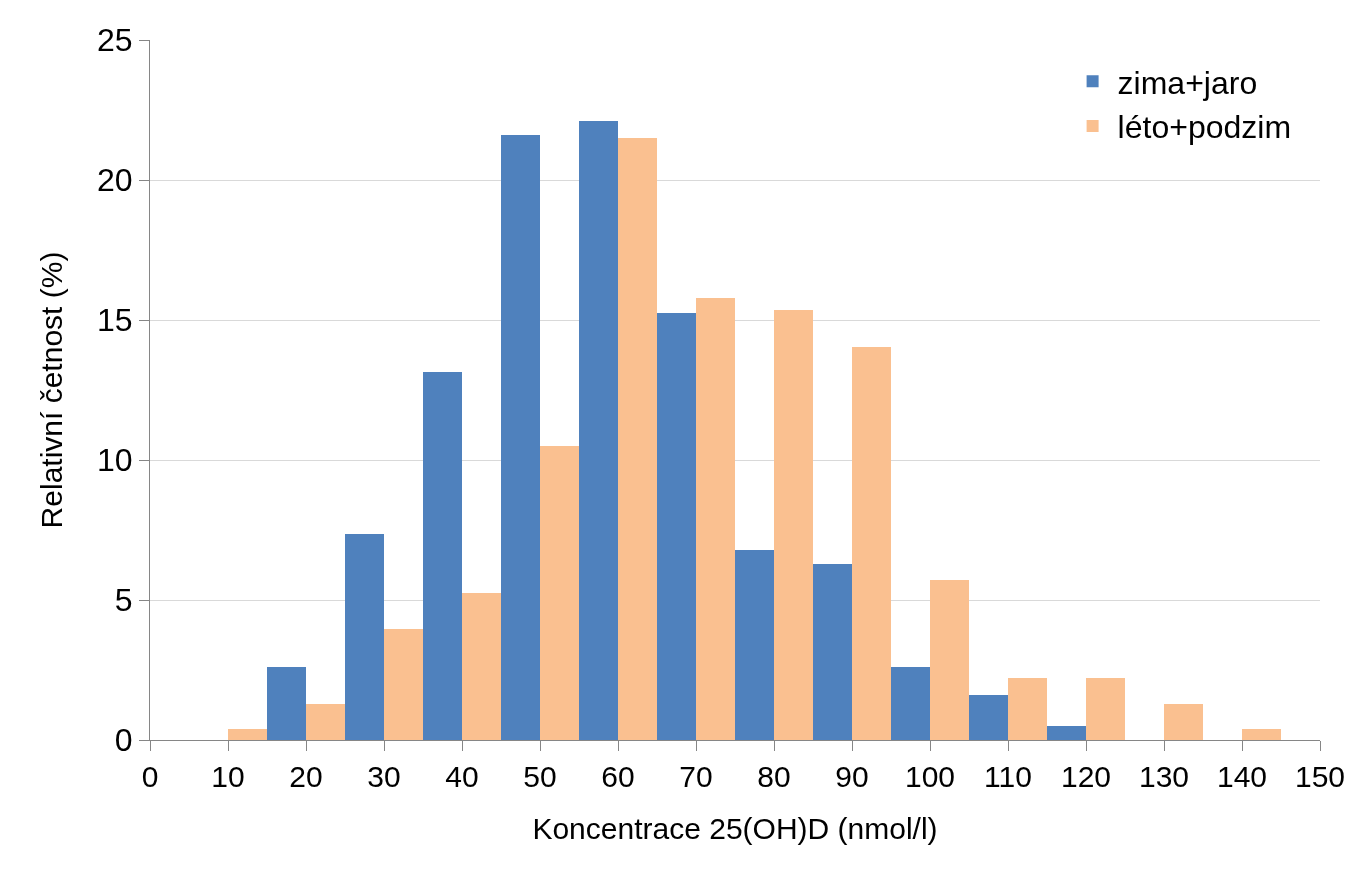 This screenshot has width=1360, height=880. What do you see at coordinates (774, 776) in the screenshot?
I see `x-tick-label: 80` at bounding box center [774, 776].